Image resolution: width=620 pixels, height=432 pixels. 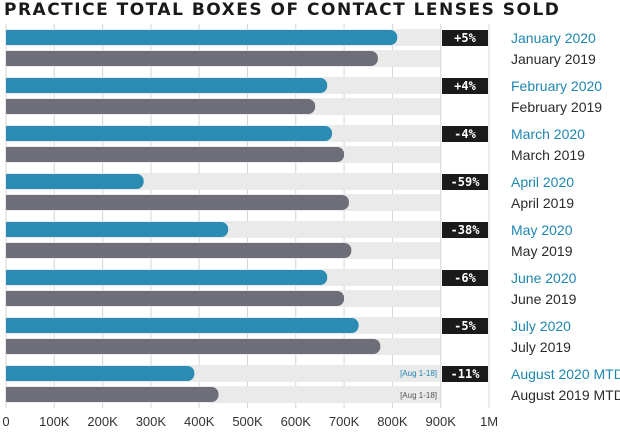 What do you see at coordinates (418, 373) in the screenshot?
I see `note-2020: [Aug 1-18]` at bounding box center [418, 373].